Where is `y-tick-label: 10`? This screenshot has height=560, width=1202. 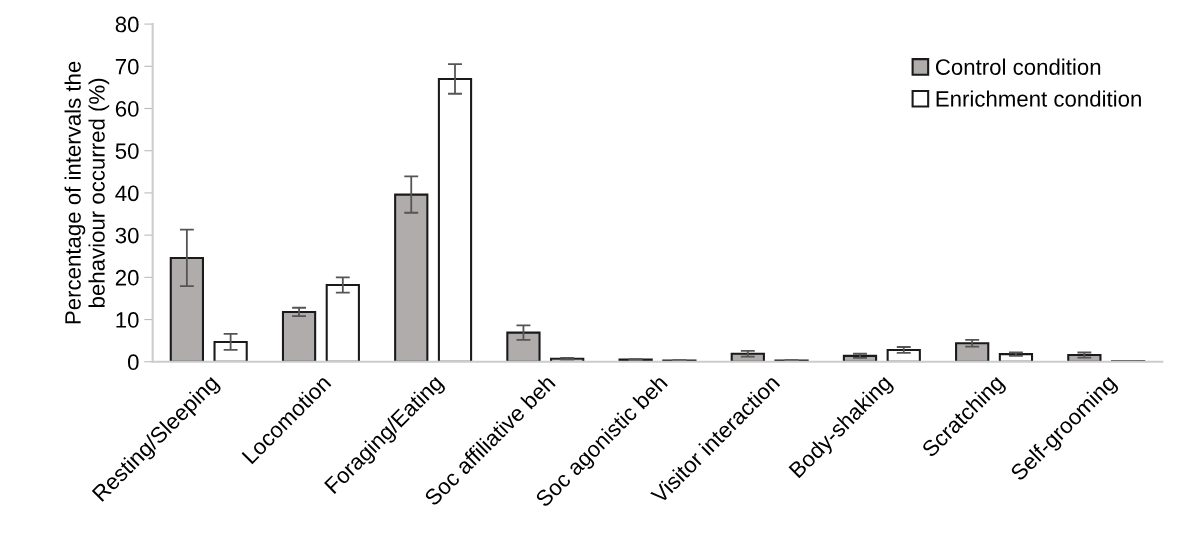 y-tick-label: 10 is located at coordinates (127, 320).